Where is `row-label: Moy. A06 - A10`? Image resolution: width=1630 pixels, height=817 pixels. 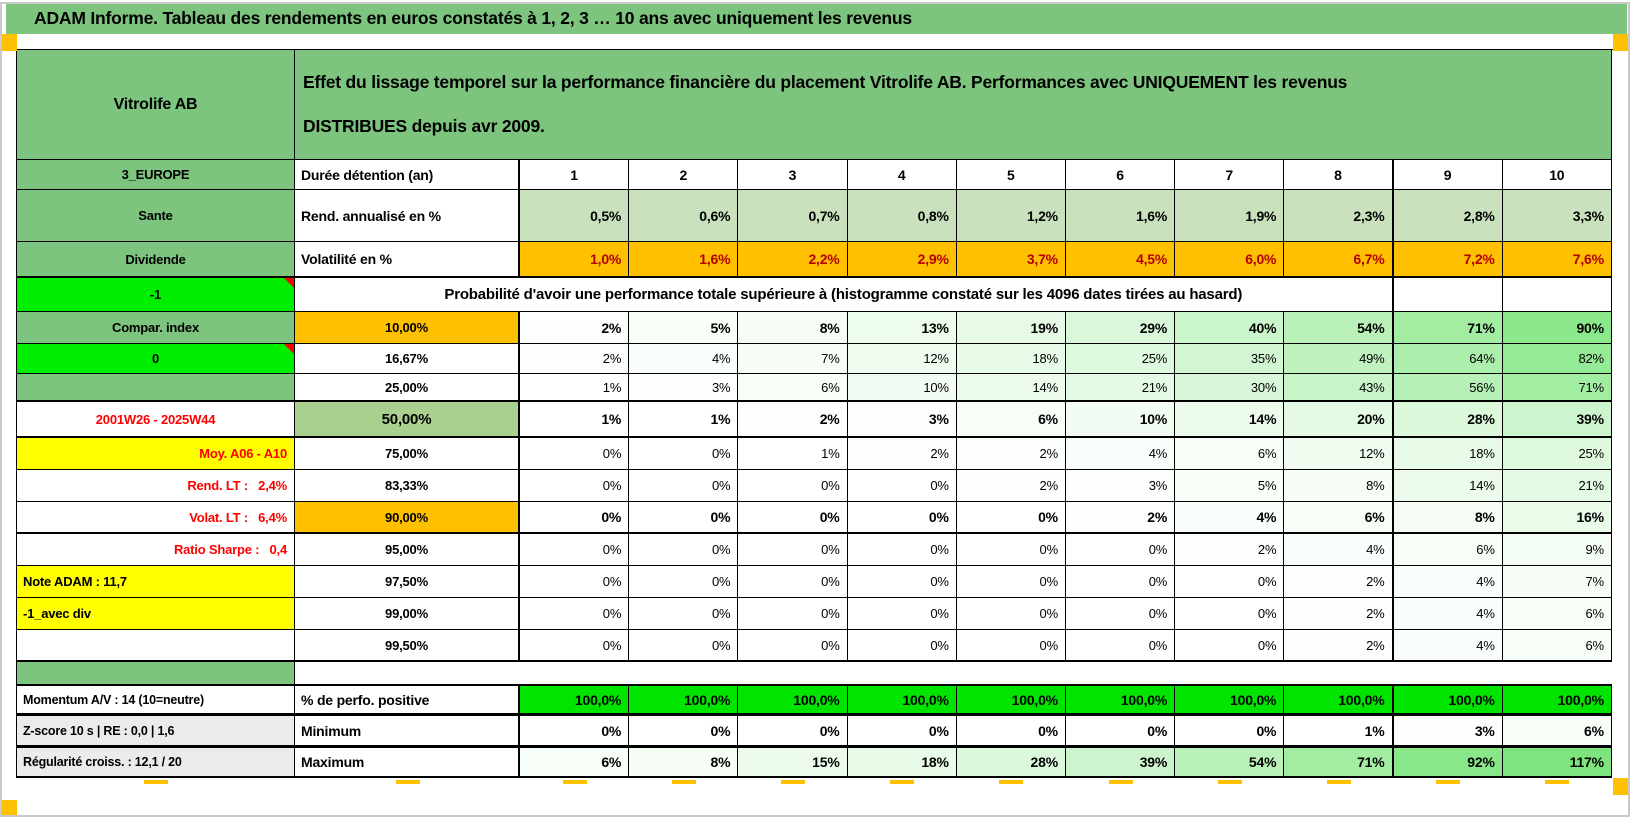 row-label: Moy. A06 - A10 is located at coordinates (155, 454).